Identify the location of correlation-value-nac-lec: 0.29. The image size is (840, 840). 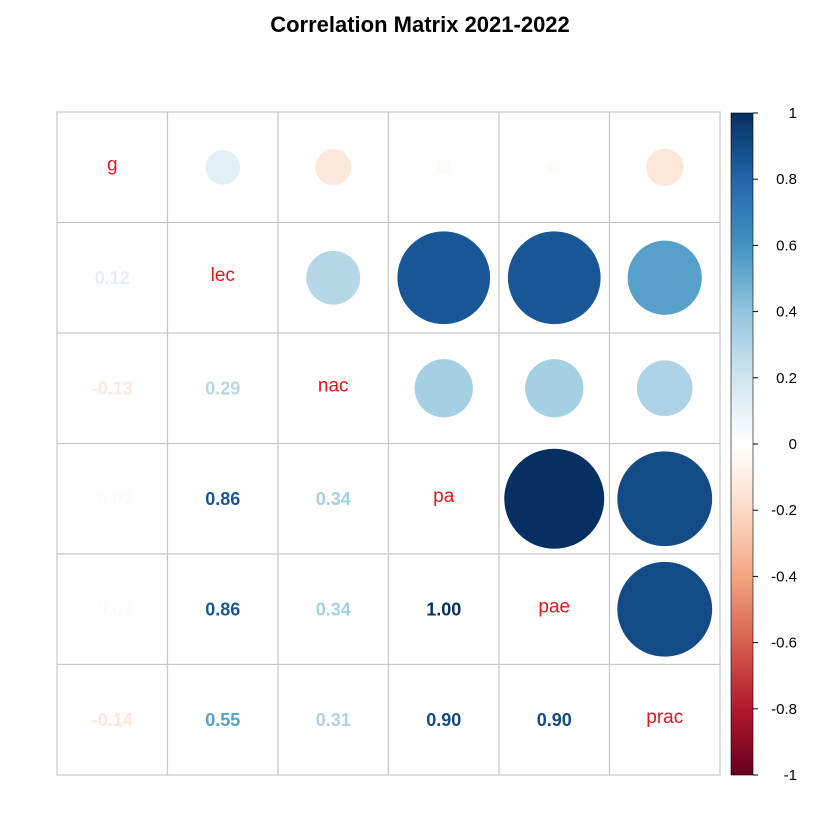
(222, 388).